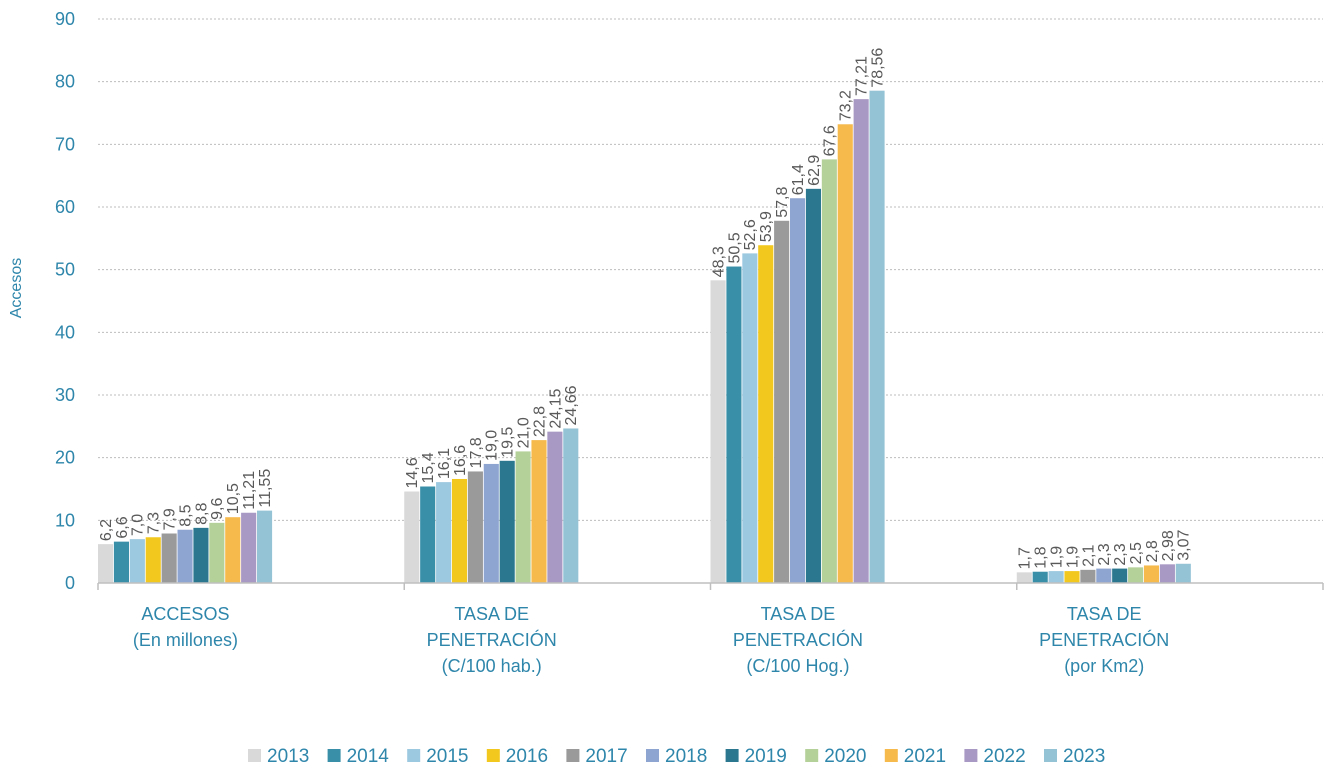 Image resolution: width=1335 pixels, height=770 pixels. I want to click on data-label: 3,07, so click(1184, 545).